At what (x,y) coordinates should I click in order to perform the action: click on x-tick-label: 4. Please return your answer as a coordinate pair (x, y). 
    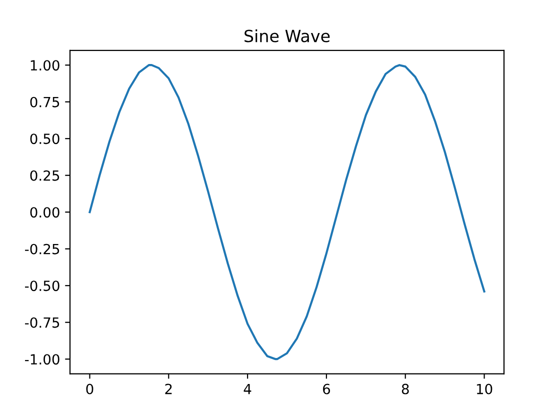
    Looking at the image, I should click on (248, 389).